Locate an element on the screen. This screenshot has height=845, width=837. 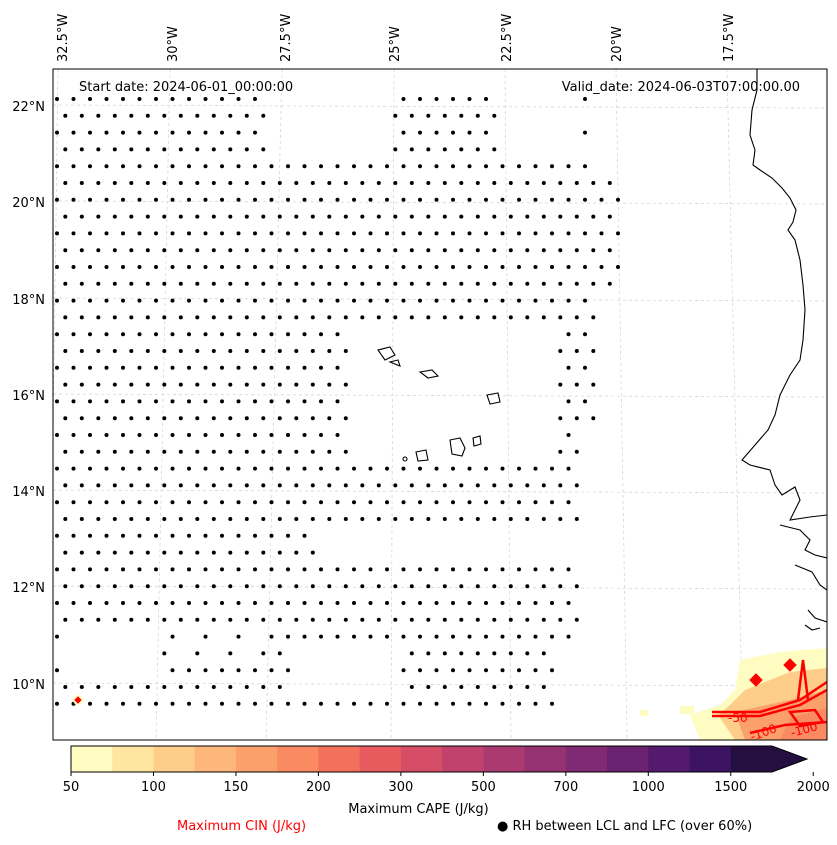
cape-verde-islands is located at coordinates (439, 404).